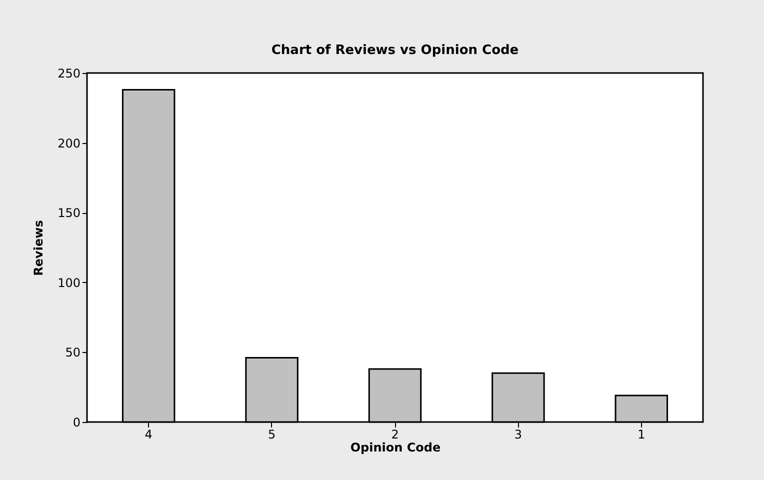 This screenshot has height=480, width=764. What do you see at coordinates (69, 213) in the screenshot?
I see `y-tick-label: 150` at bounding box center [69, 213].